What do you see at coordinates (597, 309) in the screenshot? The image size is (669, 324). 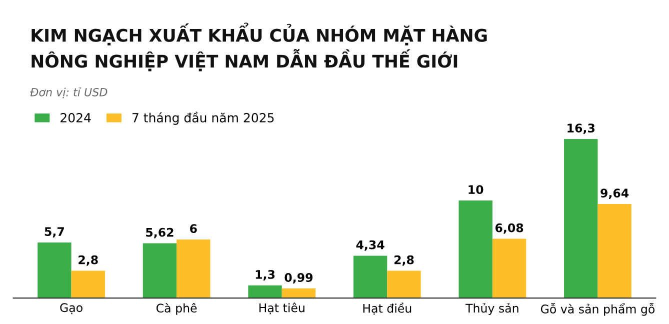 I see `x-tick-label: Gỗ và sản phẩm gỗ` at bounding box center [597, 309].